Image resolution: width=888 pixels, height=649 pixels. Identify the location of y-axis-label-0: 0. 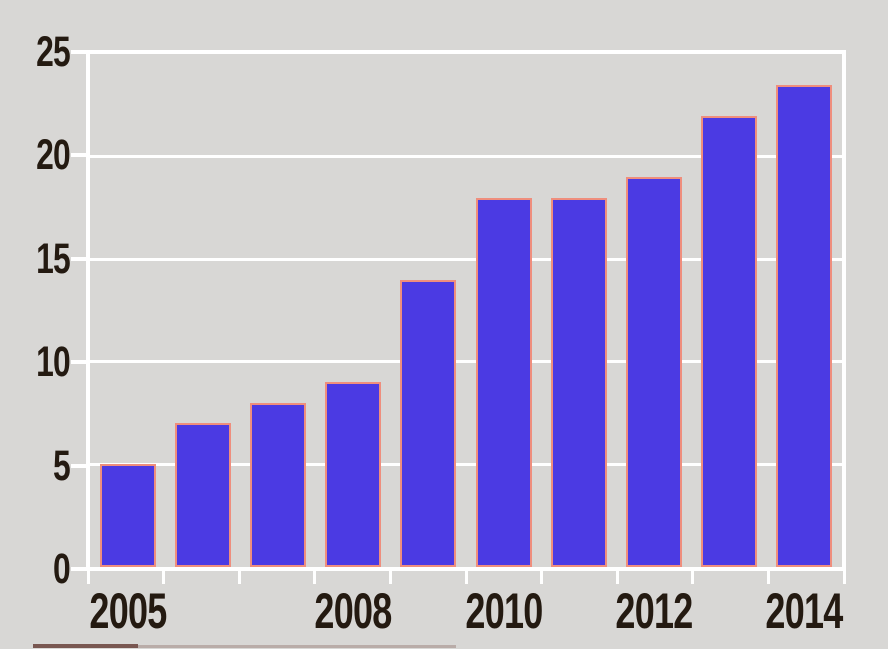
(62, 569).